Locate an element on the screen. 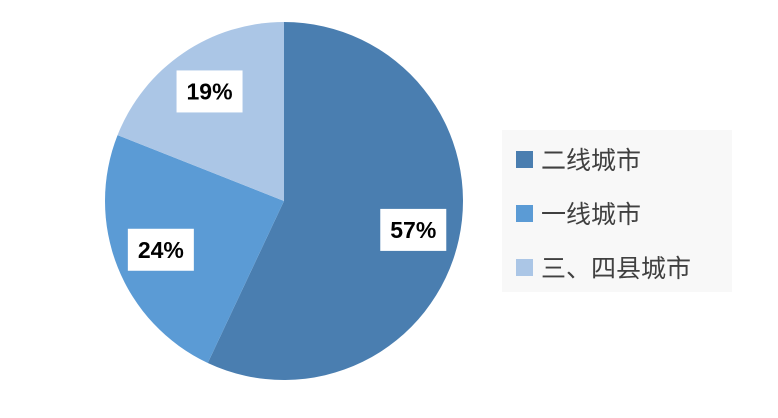  legend: 二线城市 一线城市 三、四县城市 is located at coordinates (617, 211).